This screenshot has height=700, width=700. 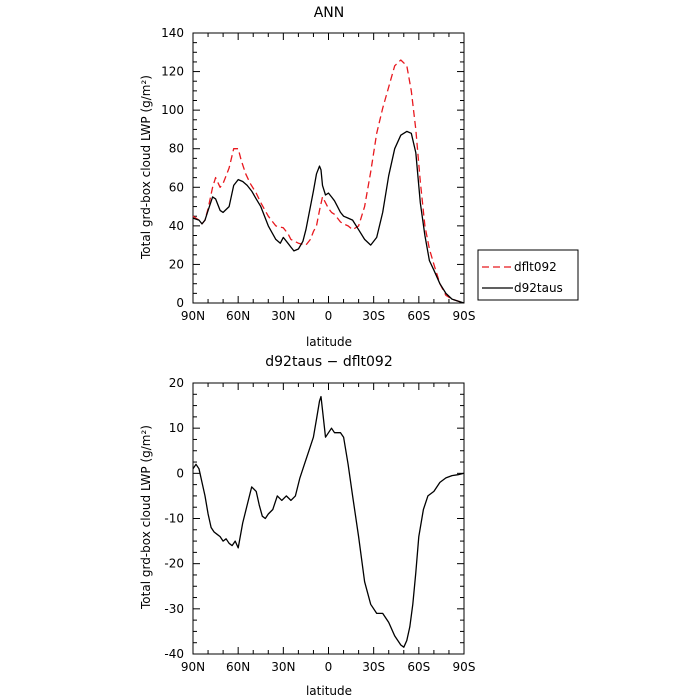 I want to click on chart-top-xtick-label: 90N, so click(x=193, y=316).